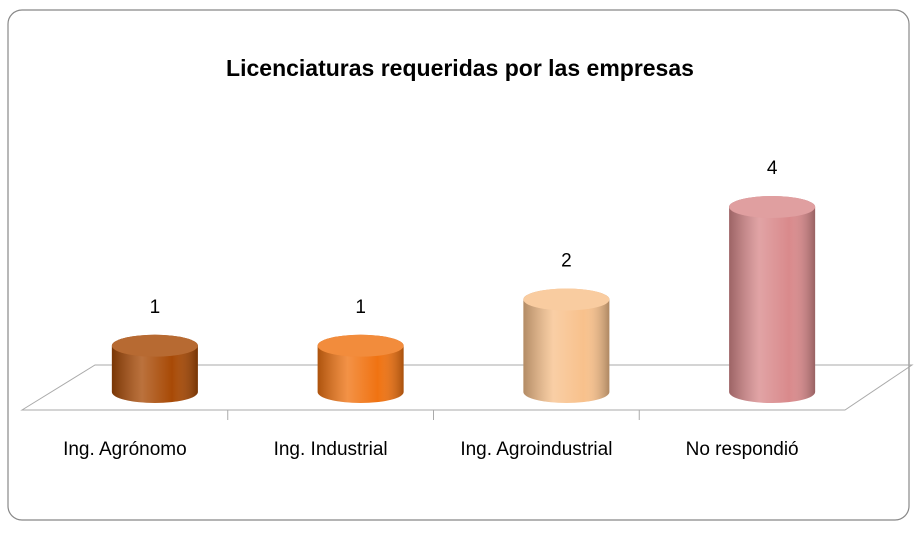 The height and width of the screenshot is (534, 917). I want to click on data-label: 2, so click(566, 261).